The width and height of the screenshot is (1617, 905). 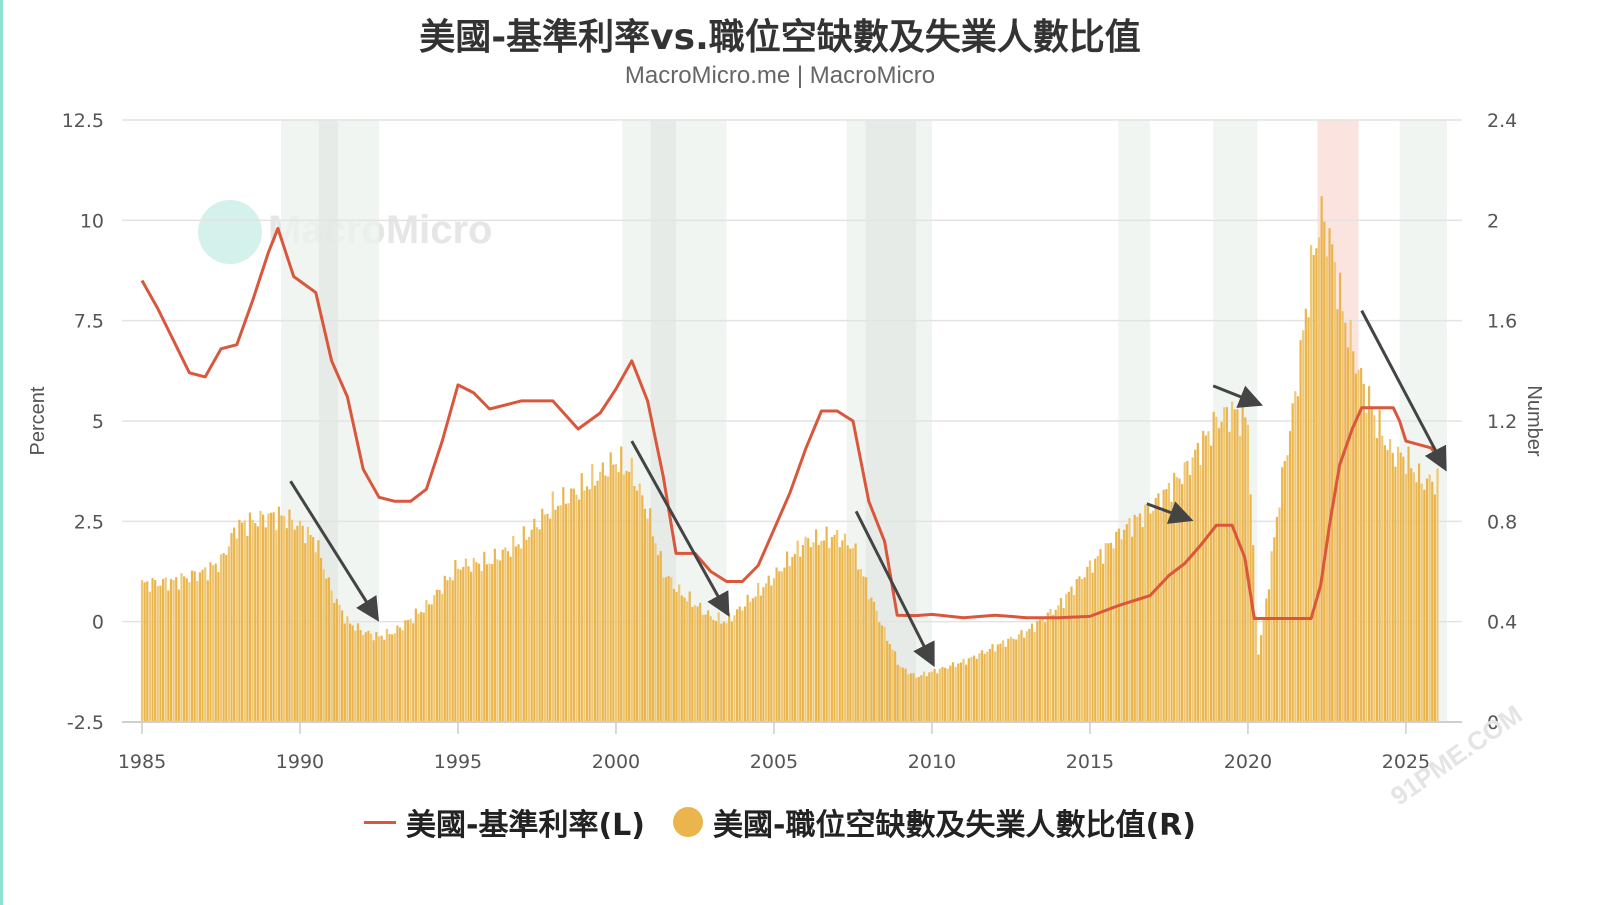 What do you see at coordinates (1406, 762) in the screenshot?
I see `x-axis-tick: 2025` at bounding box center [1406, 762].